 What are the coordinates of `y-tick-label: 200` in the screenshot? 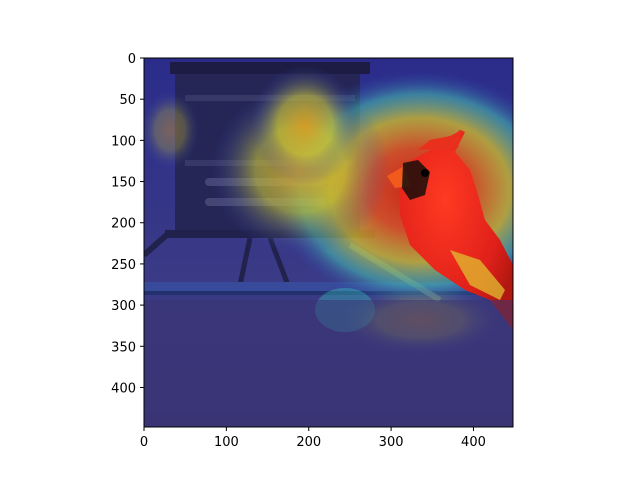 It's located at (123, 224).